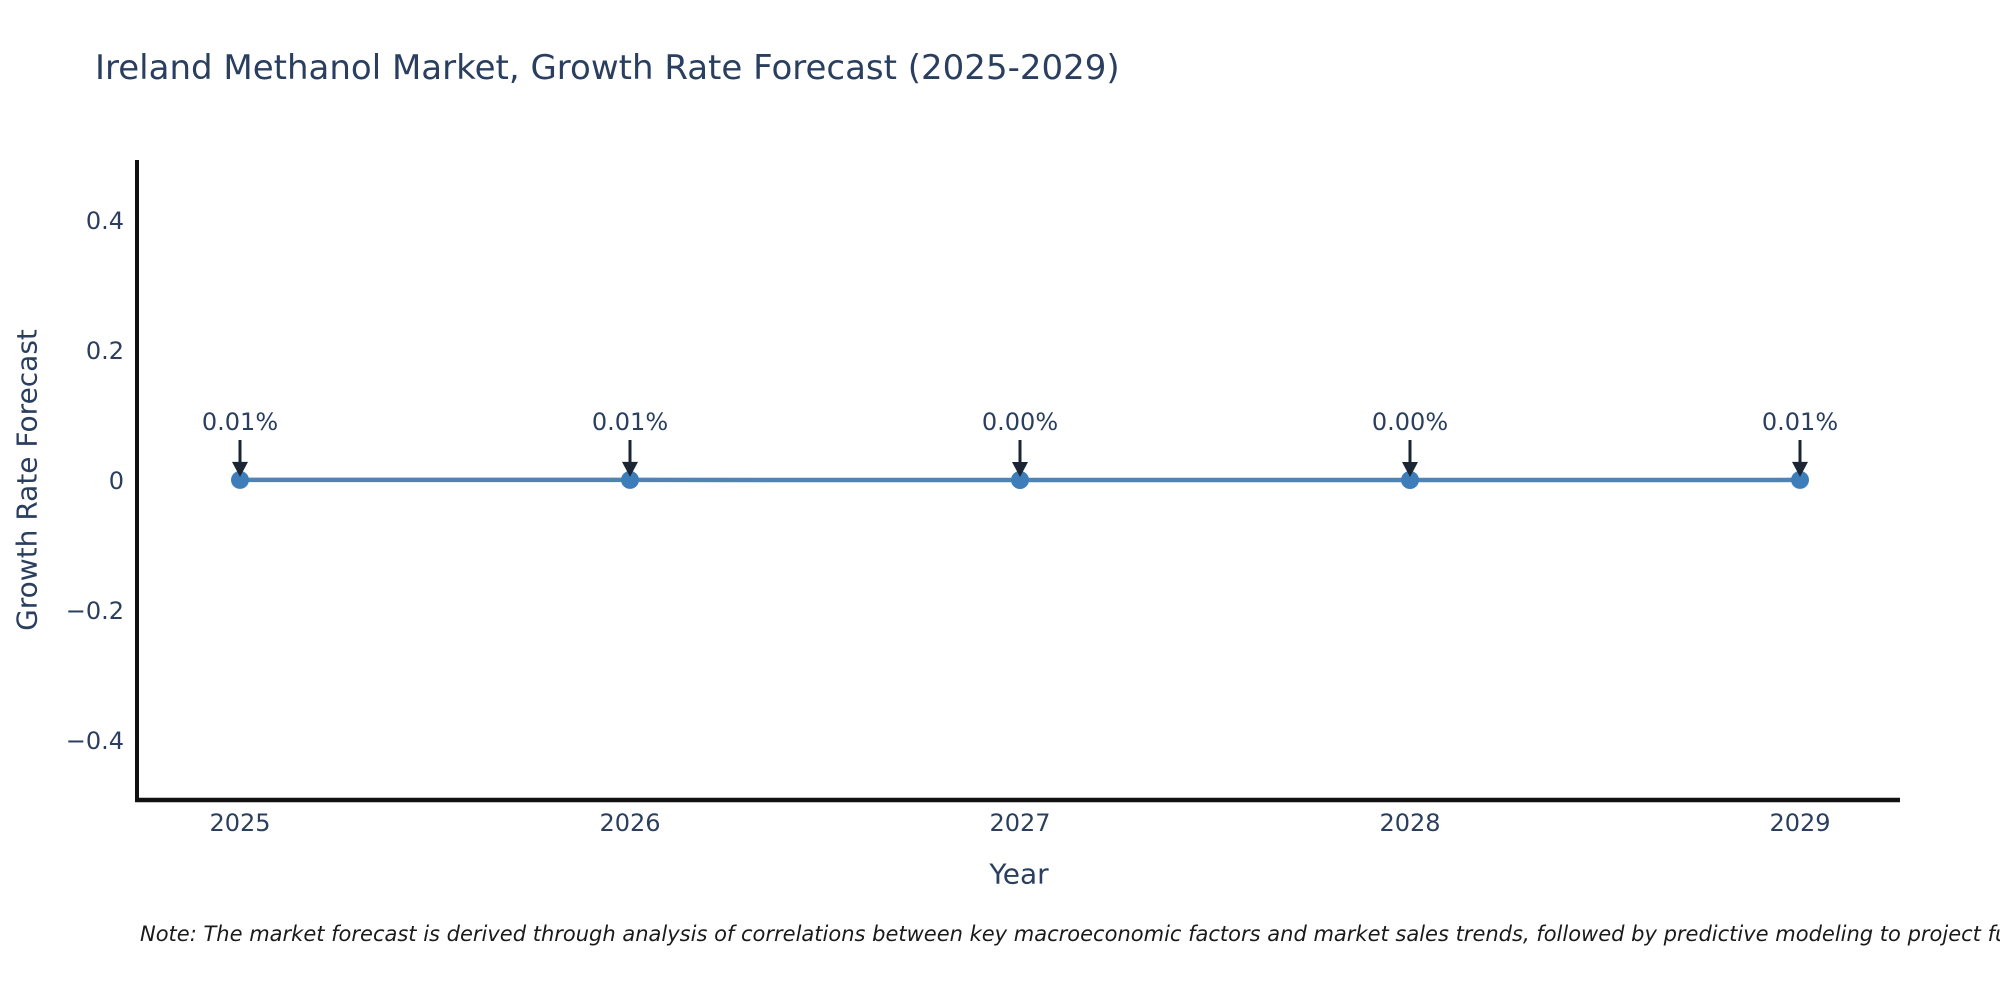 This screenshot has height=1000, width=2000. What do you see at coordinates (239, 823) in the screenshot?
I see `x-tick-label: 2025` at bounding box center [239, 823].